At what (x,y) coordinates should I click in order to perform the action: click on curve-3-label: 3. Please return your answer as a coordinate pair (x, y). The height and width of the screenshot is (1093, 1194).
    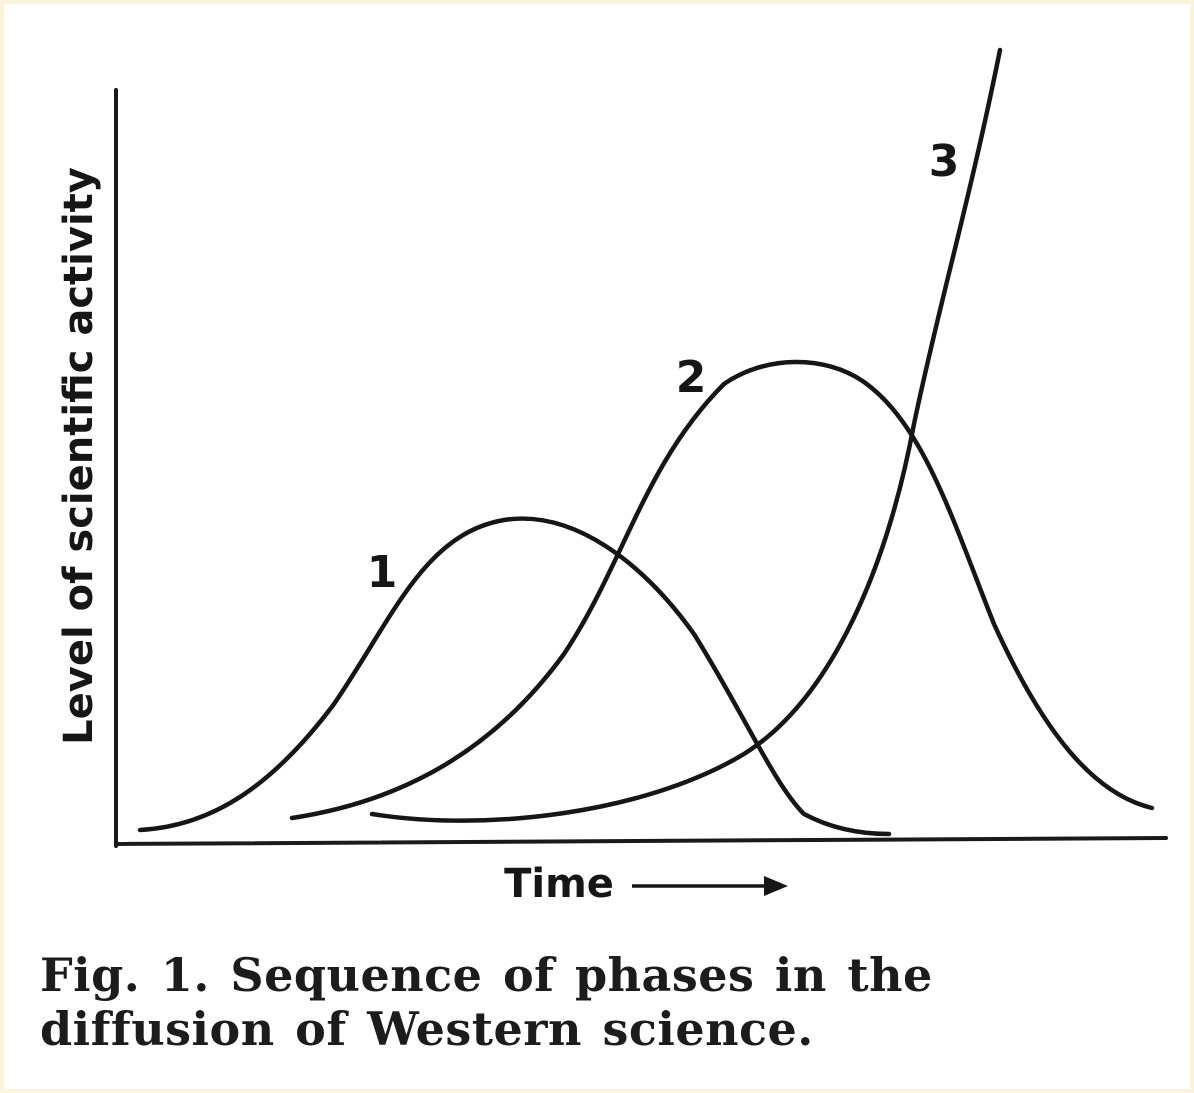
    Looking at the image, I should click on (944, 161).